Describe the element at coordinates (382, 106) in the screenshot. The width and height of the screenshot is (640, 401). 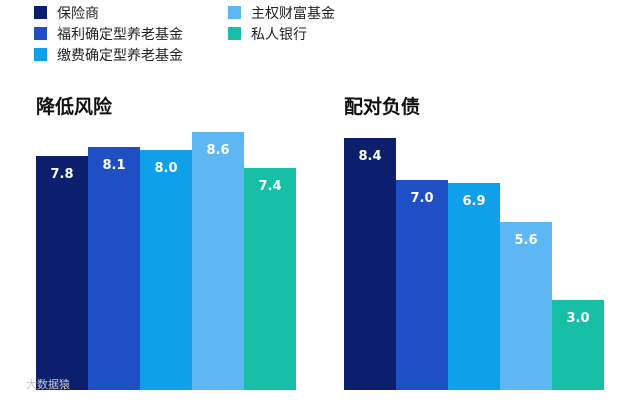
I see `panel-title-liability-matching: 配对负债` at that location.